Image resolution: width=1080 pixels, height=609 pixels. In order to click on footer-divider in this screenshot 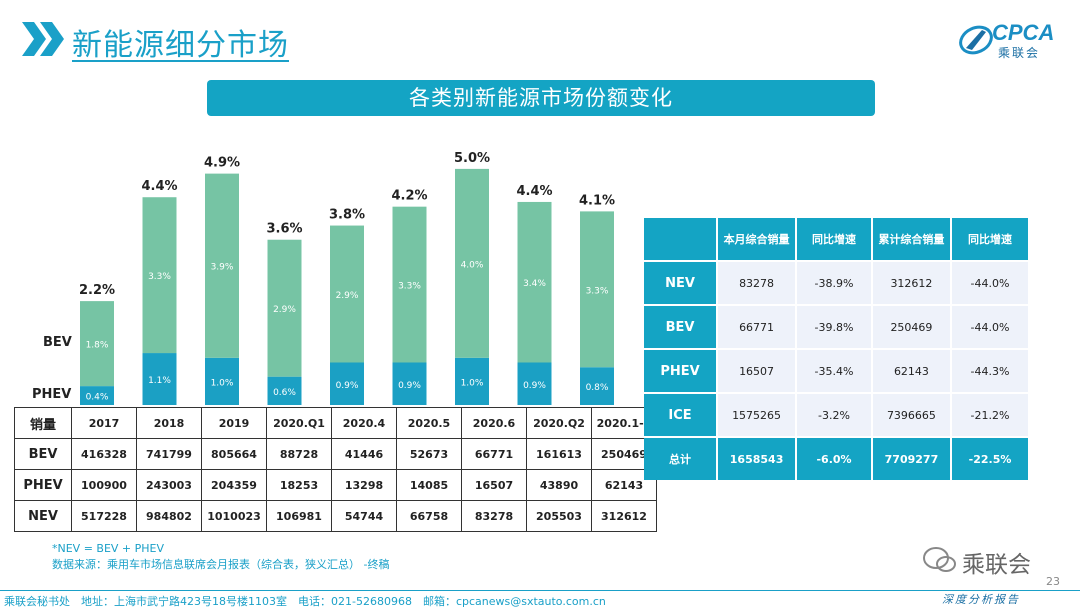, I will do `click(540, 590)`.